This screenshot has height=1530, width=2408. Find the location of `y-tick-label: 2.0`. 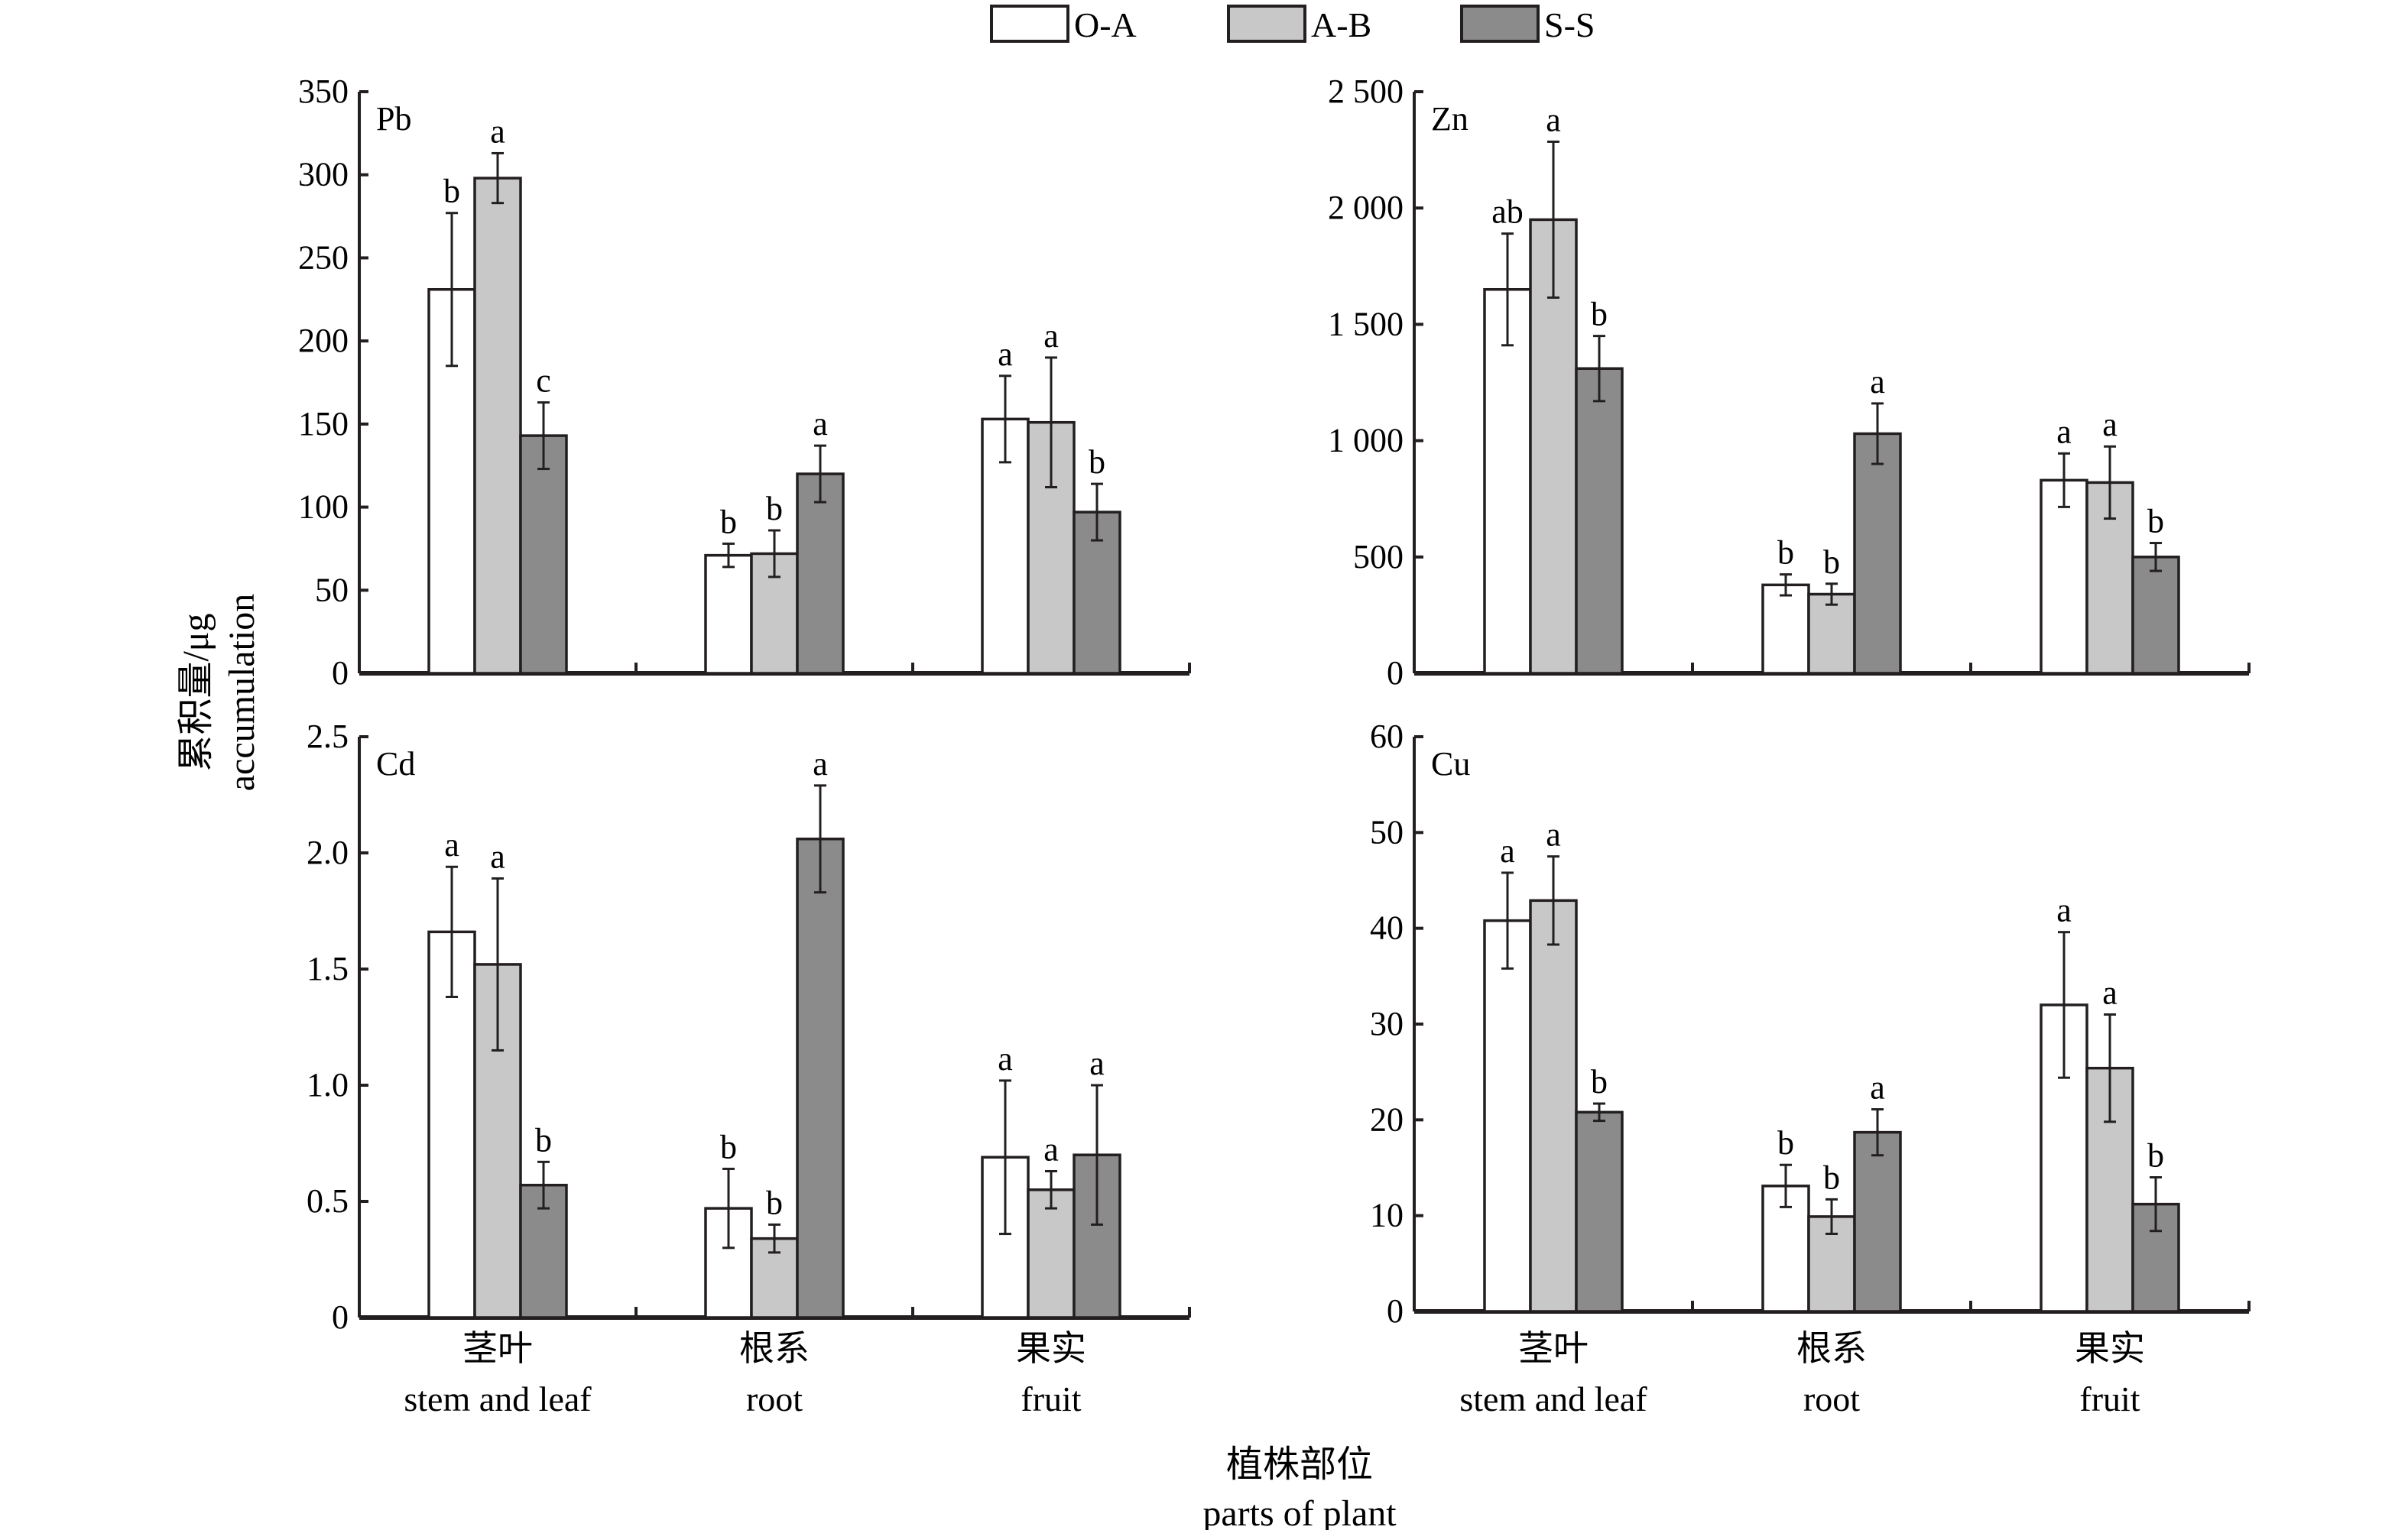

y-tick-label: 2.0 is located at coordinates (328, 852).